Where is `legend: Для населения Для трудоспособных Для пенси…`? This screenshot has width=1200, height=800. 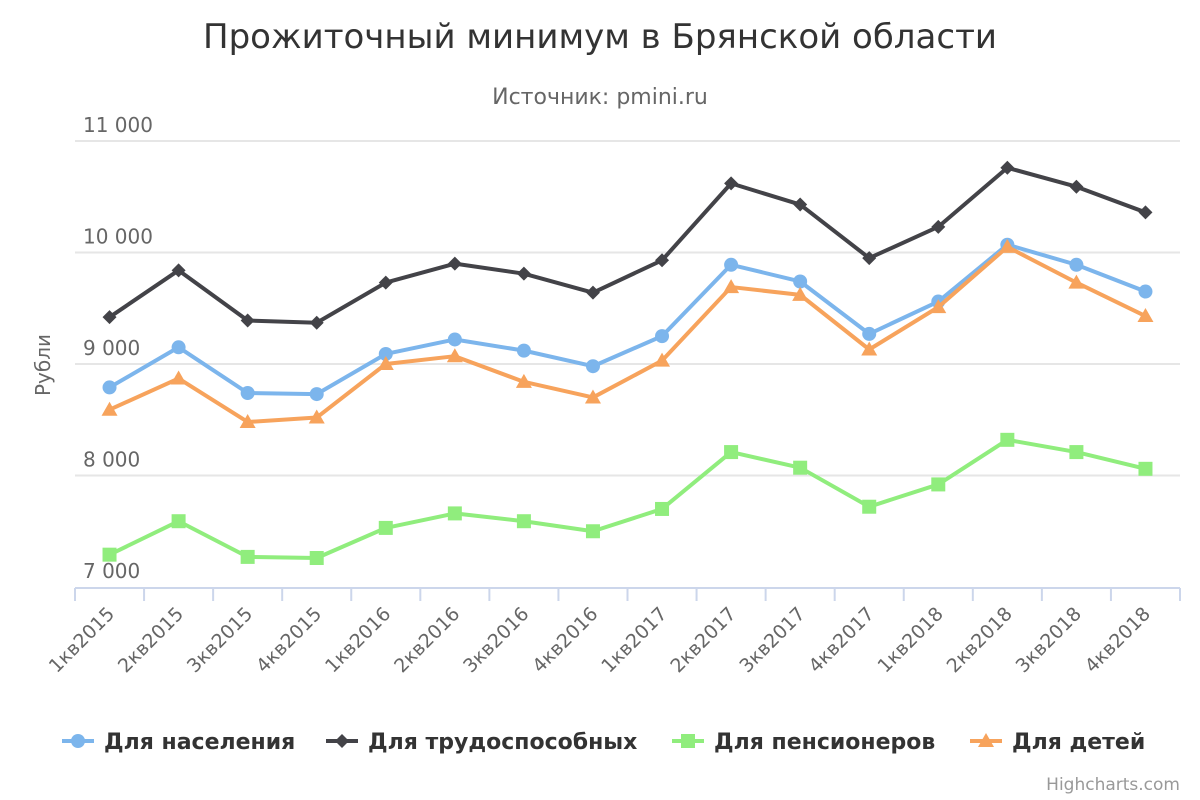
legend: Для населения Для трудоспособных Для пенси… is located at coordinates (603, 742).